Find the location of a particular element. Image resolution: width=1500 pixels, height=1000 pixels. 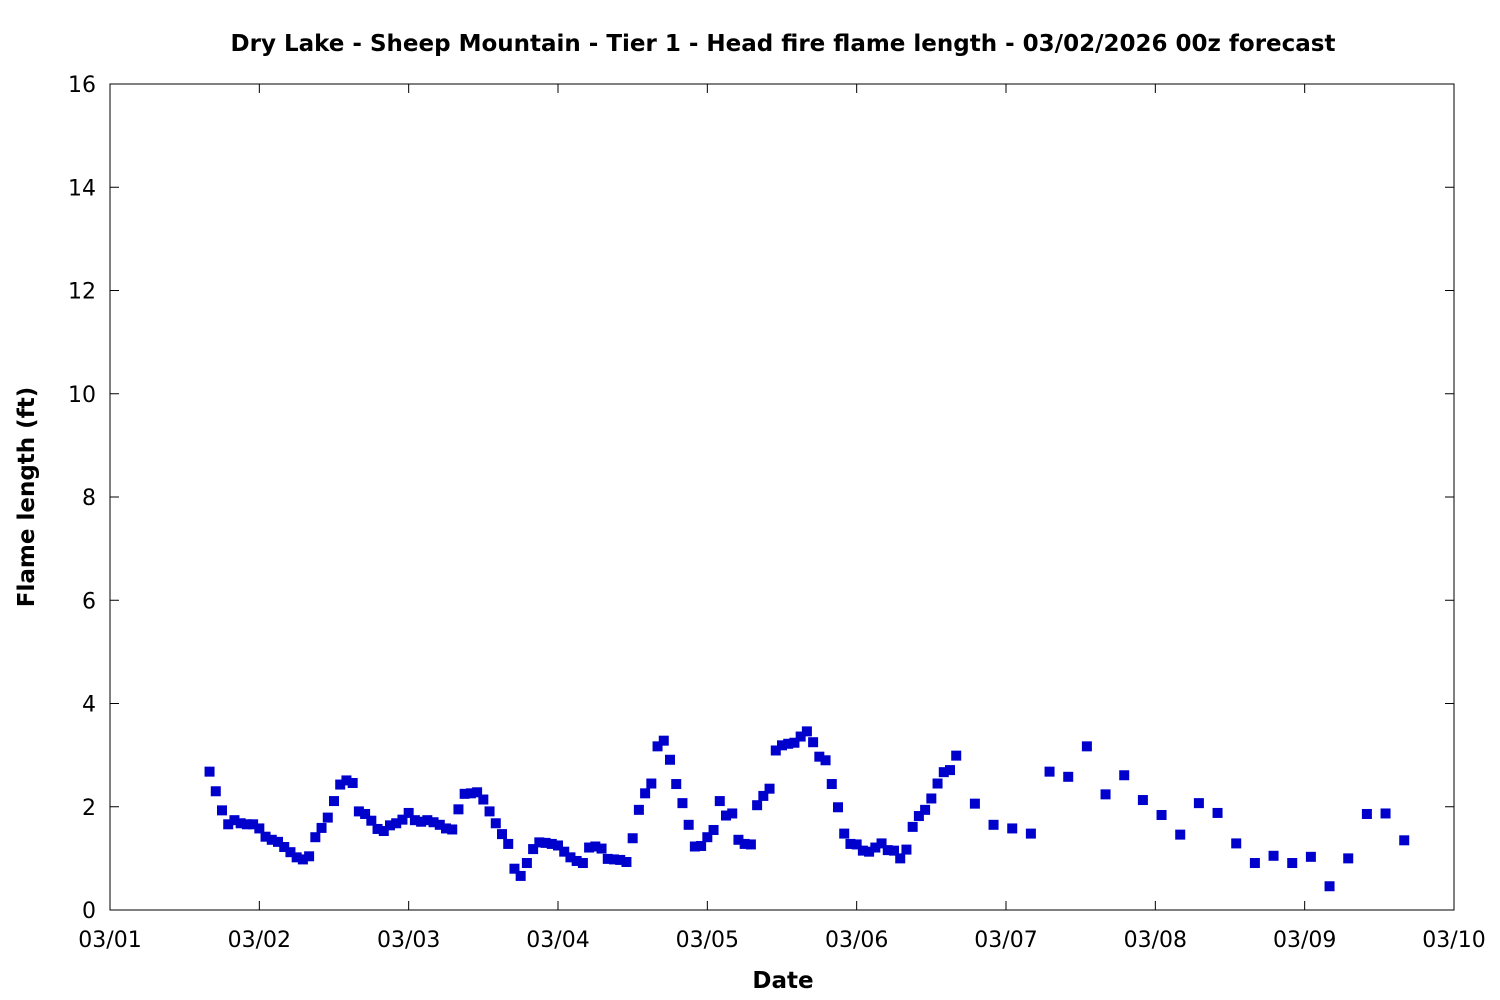

x-tick-label: 03/03 is located at coordinates (408, 940).